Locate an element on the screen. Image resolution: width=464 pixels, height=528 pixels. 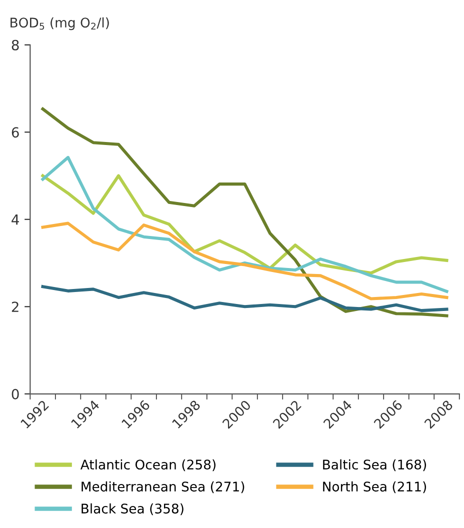
legend-label: North Sea (211) is located at coordinates (374, 487).